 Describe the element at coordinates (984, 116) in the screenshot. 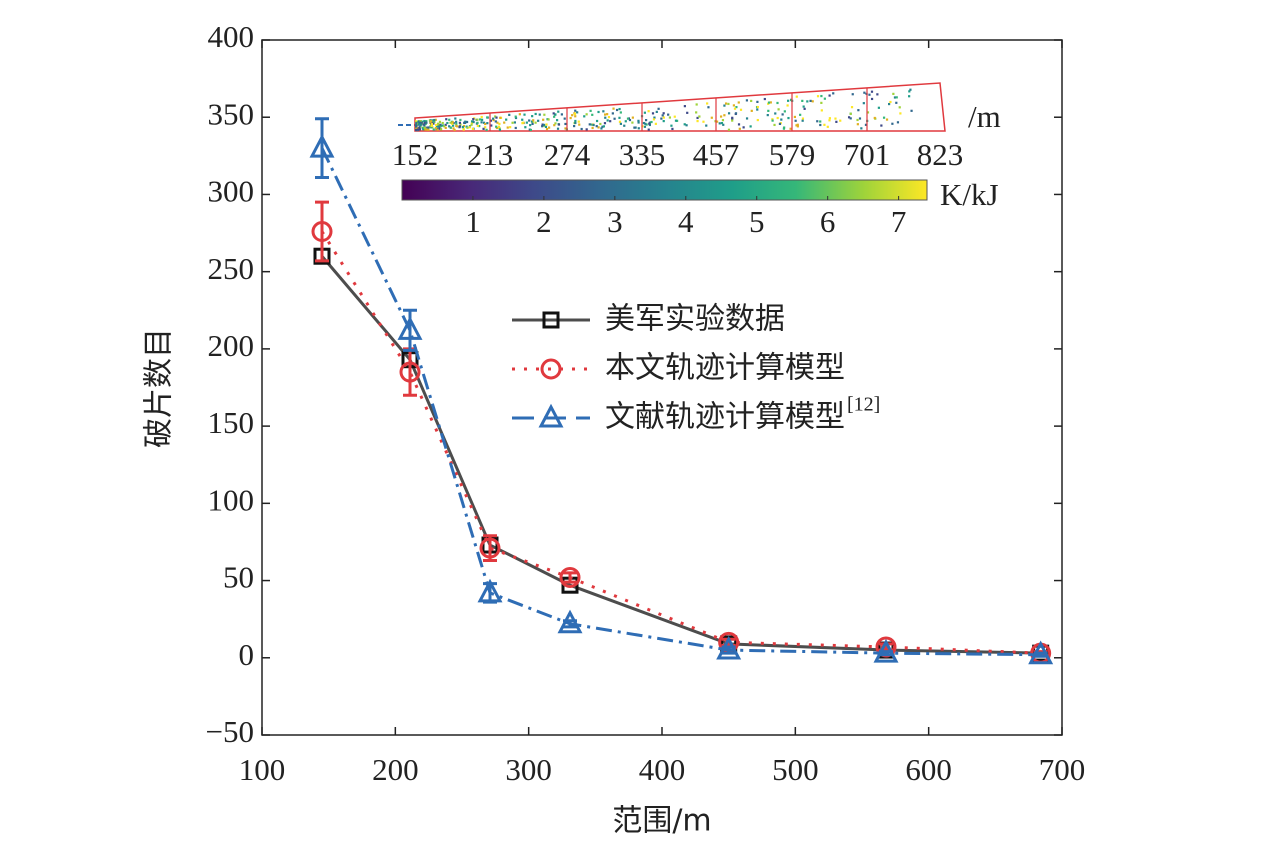

I see `zone-unit: /m` at that location.